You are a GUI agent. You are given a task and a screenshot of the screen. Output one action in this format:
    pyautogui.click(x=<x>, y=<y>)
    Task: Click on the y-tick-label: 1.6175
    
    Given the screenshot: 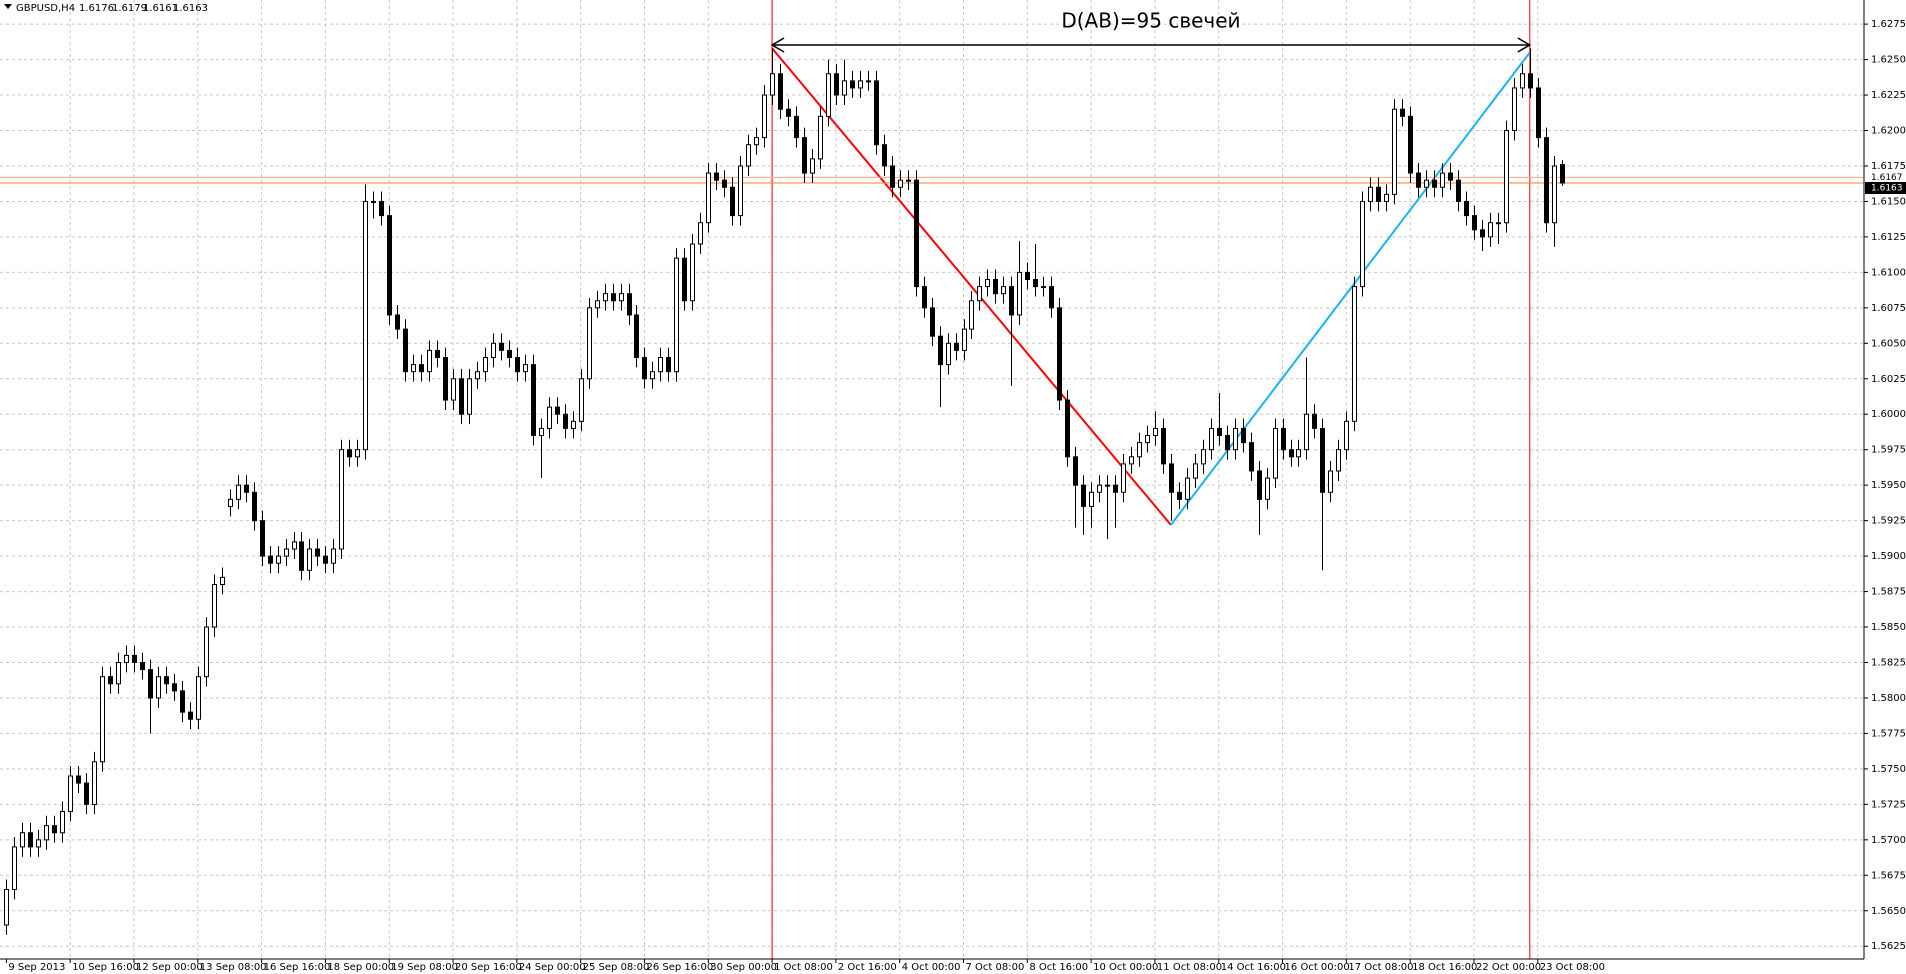 What is the action you would take?
    pyautogui.click(x=1888, y=166)
    